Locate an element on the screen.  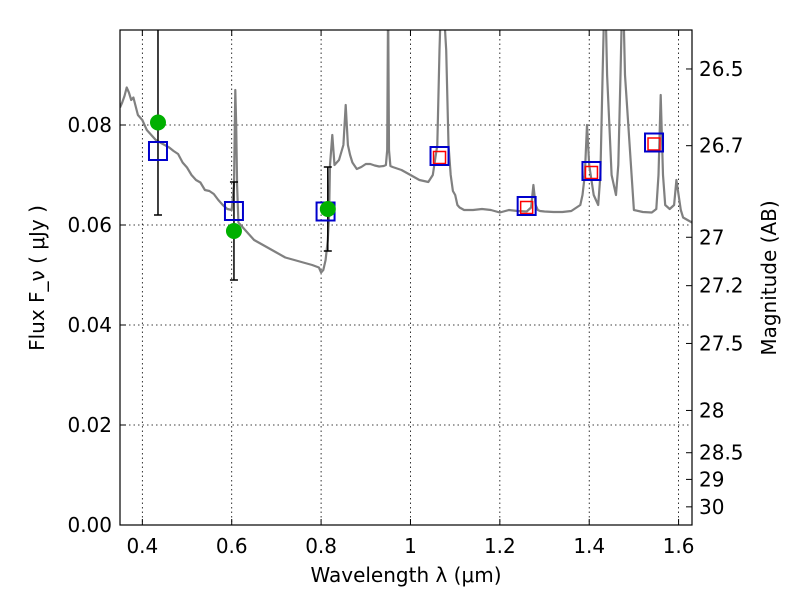
right-tick-label: 27.2 is located at coordinates (721, 286).